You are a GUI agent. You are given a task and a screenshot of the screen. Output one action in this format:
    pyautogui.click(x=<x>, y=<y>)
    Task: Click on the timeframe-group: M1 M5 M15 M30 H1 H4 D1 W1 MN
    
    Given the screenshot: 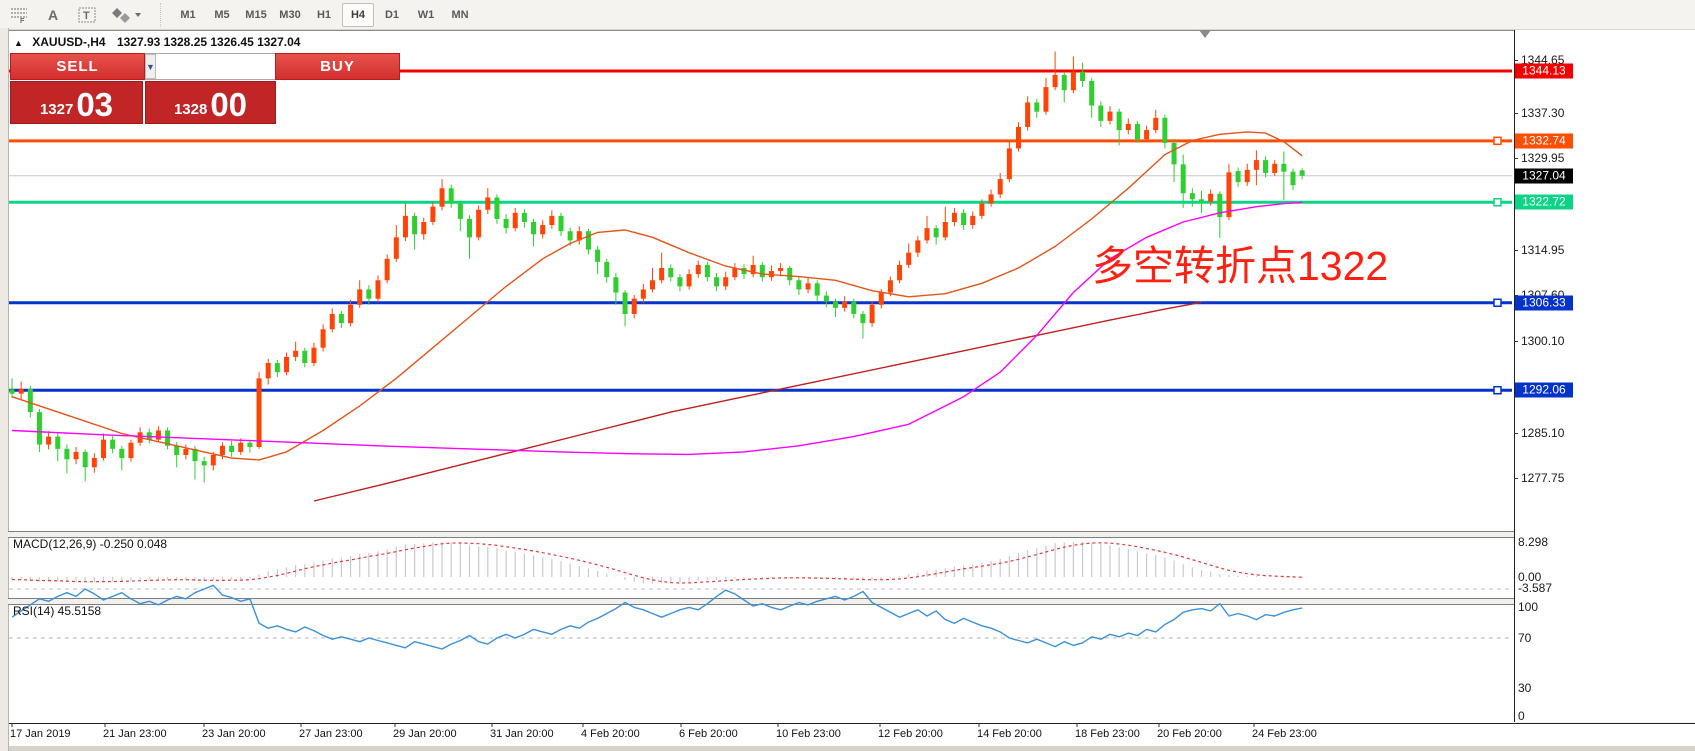 What is the action you would take?
    pyautogui.click(x=318, y=14)
    